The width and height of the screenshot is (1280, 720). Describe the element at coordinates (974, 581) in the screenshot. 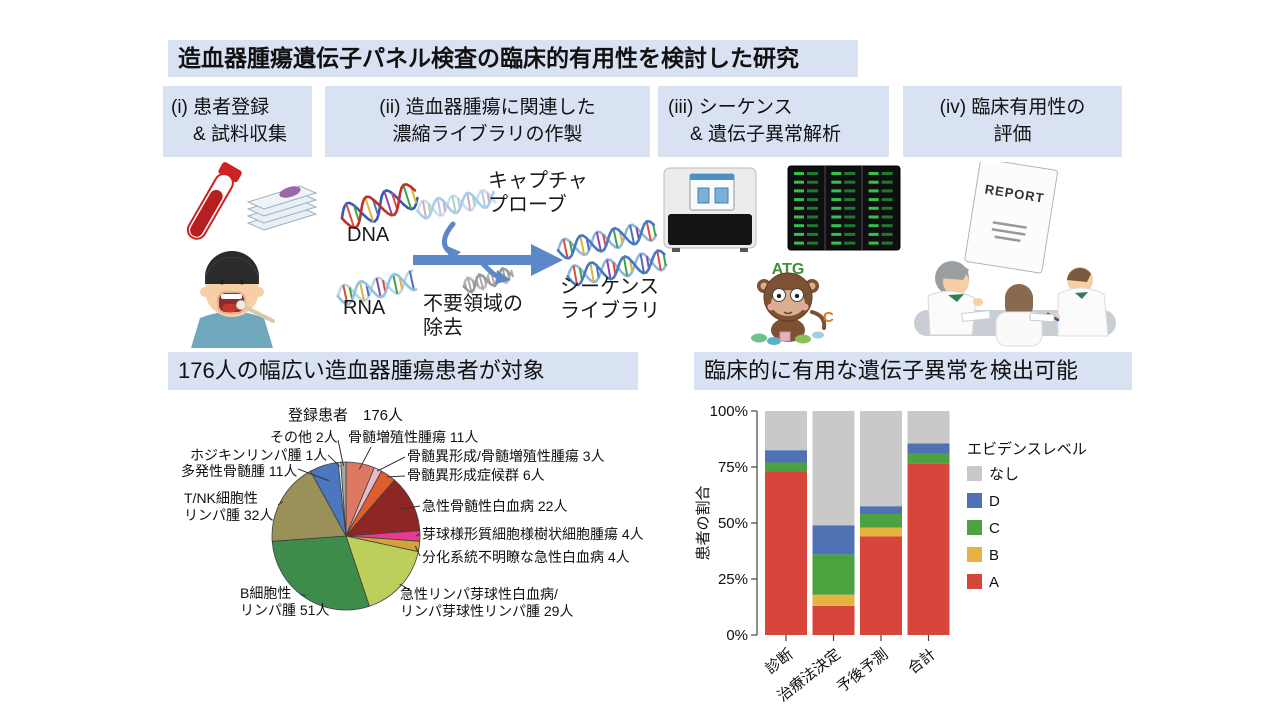

I see `legend-swatch-A` at that location.